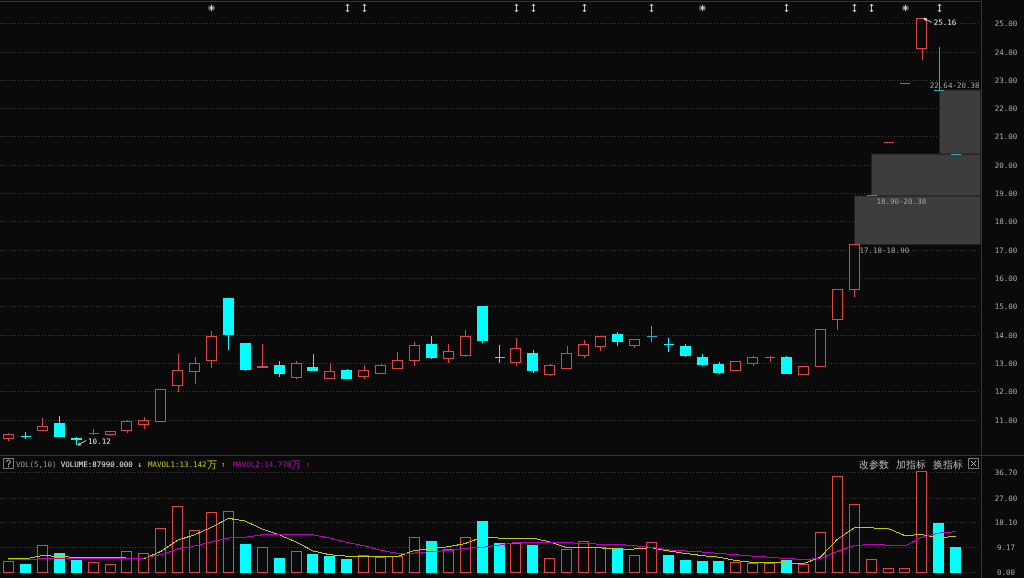  What do you see at coordinates (911, 464) in the screenshot?
I see `annotation: 加指标` at bounding box center [911, 464].